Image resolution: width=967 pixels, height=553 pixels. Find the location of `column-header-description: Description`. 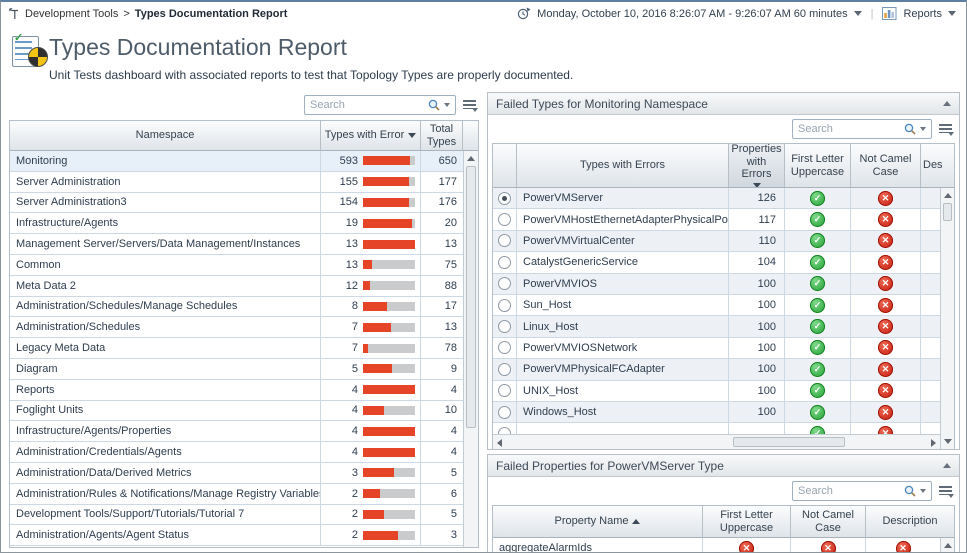

column-header-description: Description is located at coordinates (910, 522).